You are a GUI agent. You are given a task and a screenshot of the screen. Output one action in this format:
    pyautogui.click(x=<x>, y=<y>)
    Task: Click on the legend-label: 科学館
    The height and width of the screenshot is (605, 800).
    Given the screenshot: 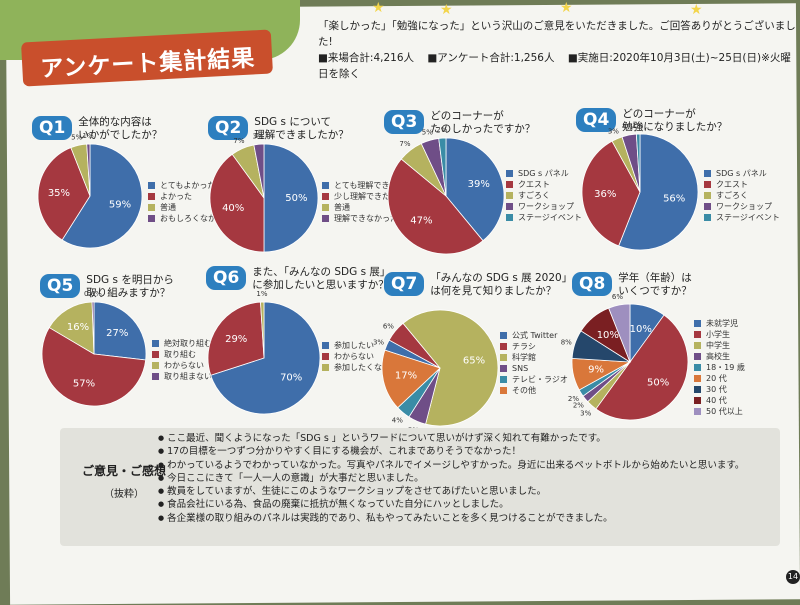 What is the action you would take?
    pyautogui.click(x=524, y=357)
    